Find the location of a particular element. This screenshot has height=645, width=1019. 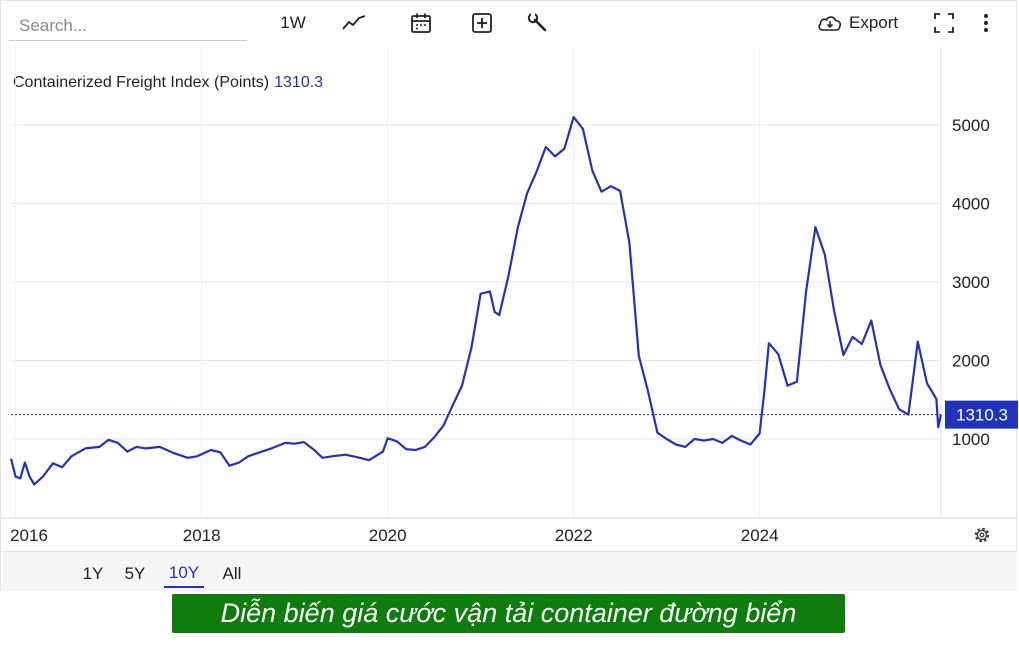

plus-box-icon is located at coordinates (482, 23).